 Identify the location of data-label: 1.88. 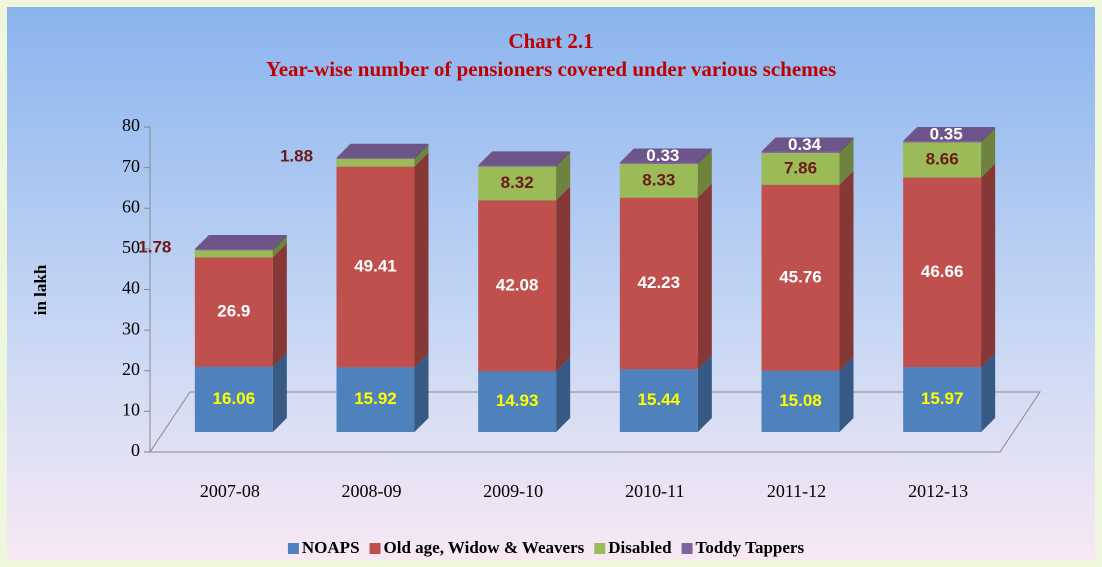
(296, 155).